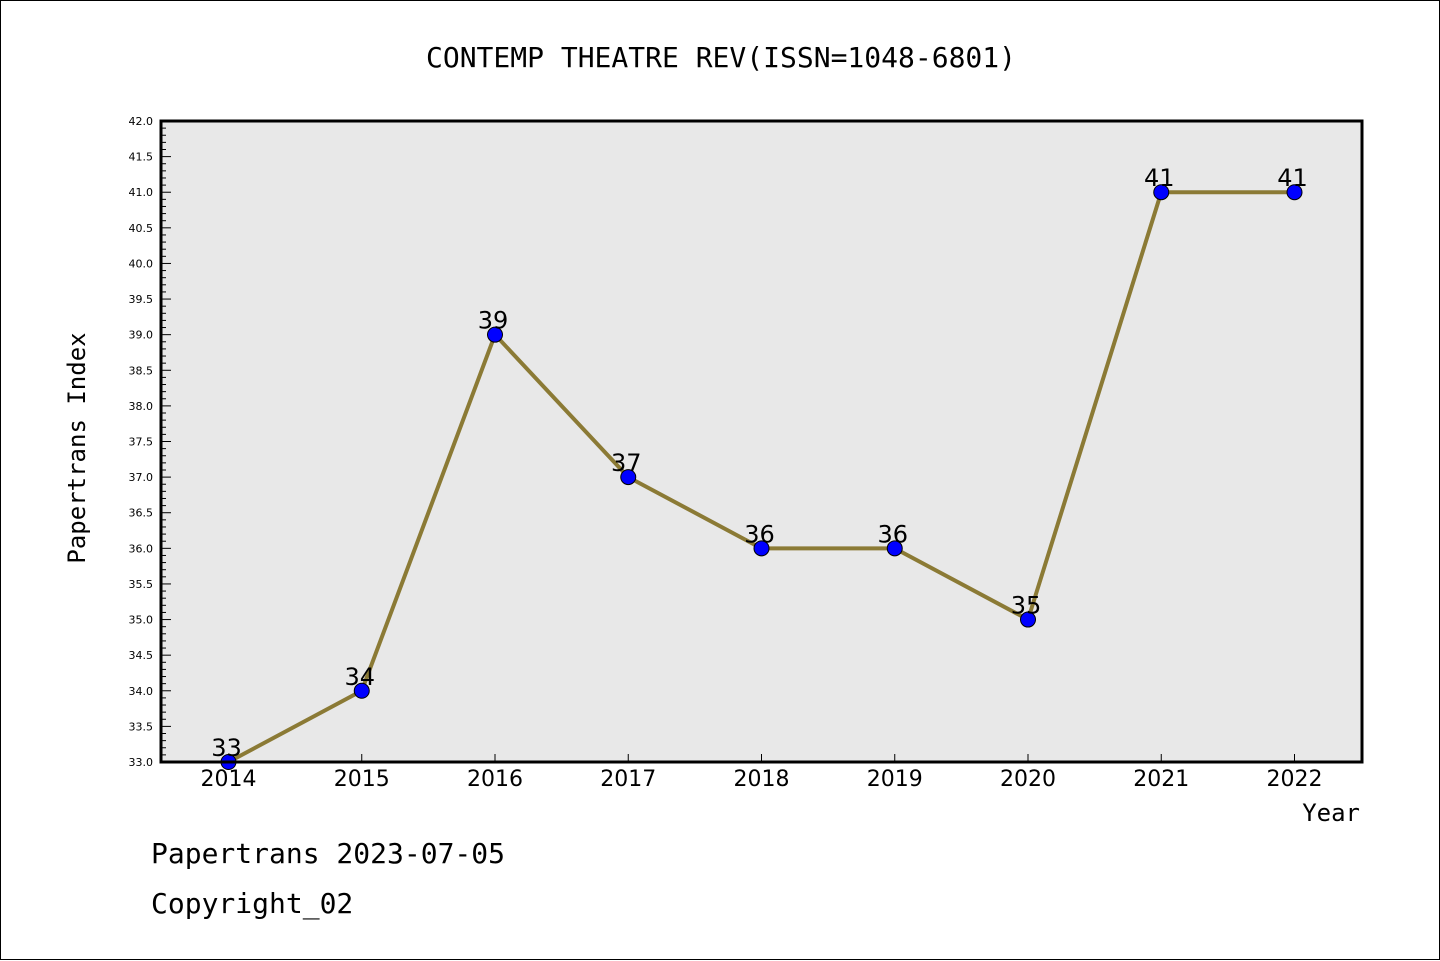  I want to click on data-label: 37, so click(626, 463).